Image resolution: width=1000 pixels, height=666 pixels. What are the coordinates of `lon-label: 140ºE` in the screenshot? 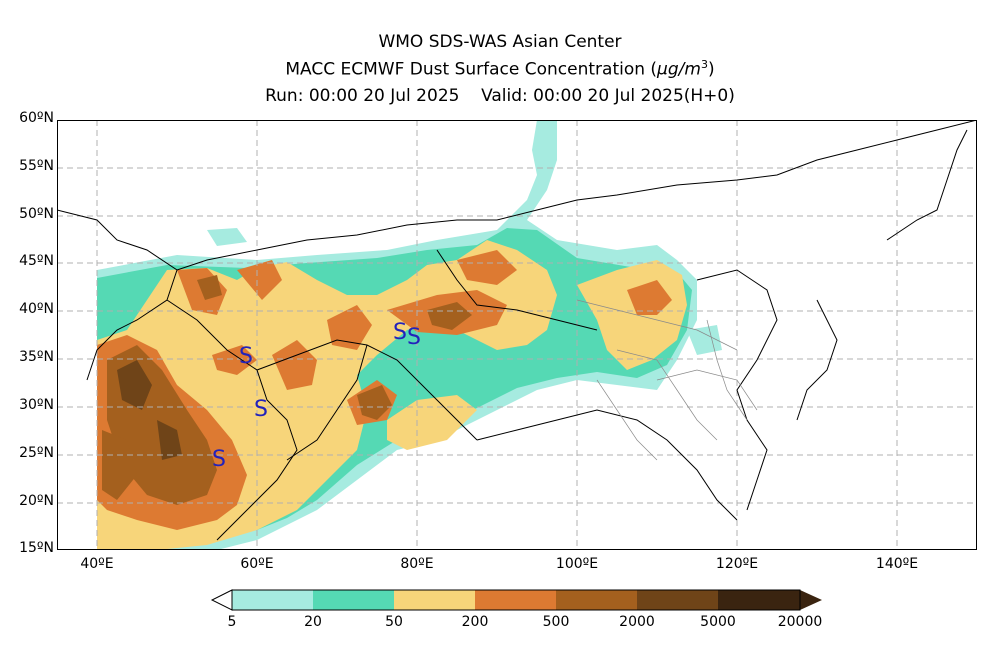 It's located at (897, 564).